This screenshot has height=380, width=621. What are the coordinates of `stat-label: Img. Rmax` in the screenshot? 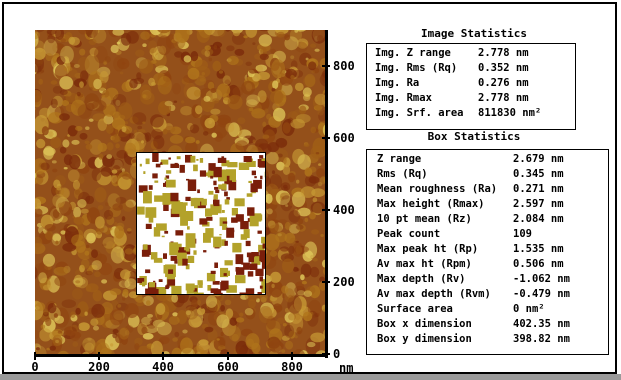 It's located at (403, 98).